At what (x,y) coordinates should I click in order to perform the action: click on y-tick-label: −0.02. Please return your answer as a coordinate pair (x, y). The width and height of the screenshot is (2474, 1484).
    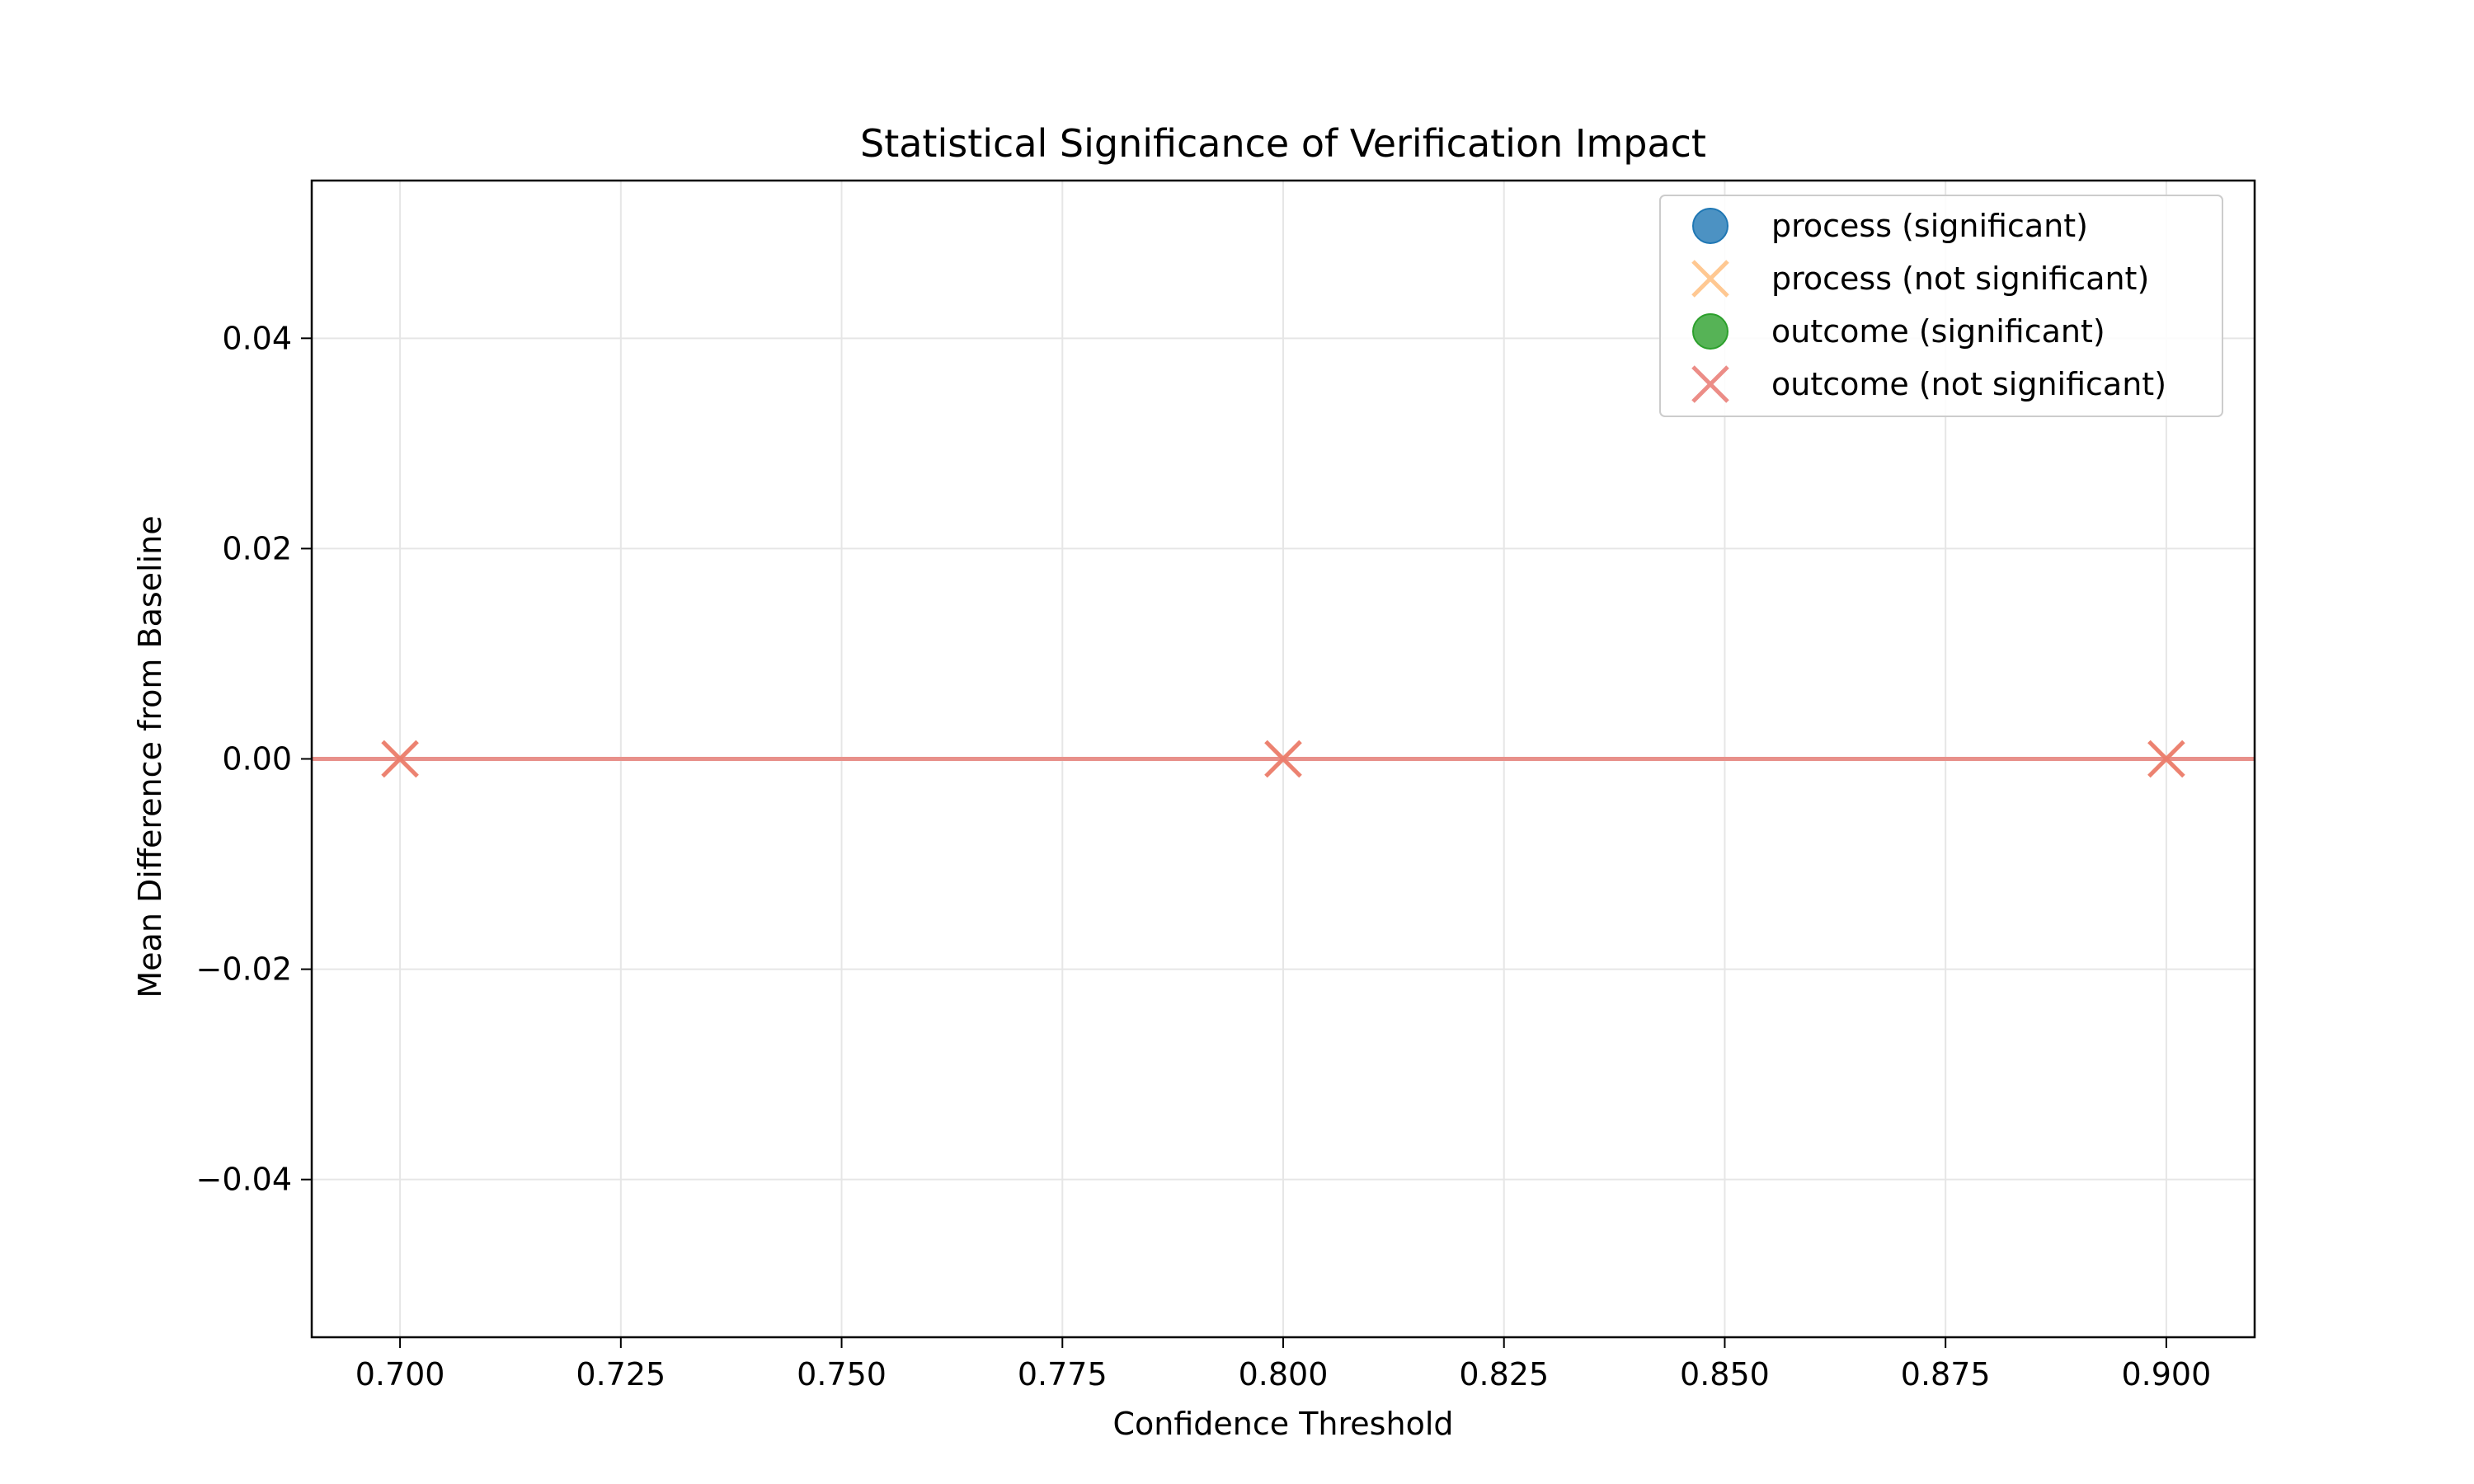
    Looking at the image, I should click on (244, 969).